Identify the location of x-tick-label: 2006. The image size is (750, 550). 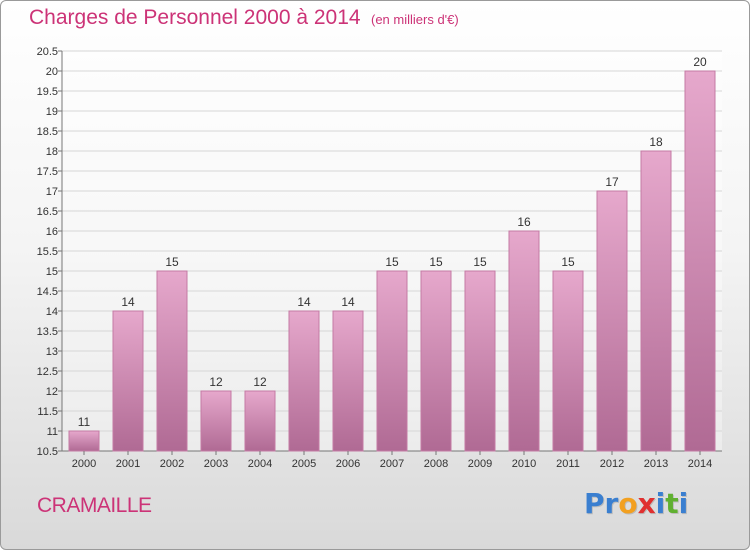
(348, 464).